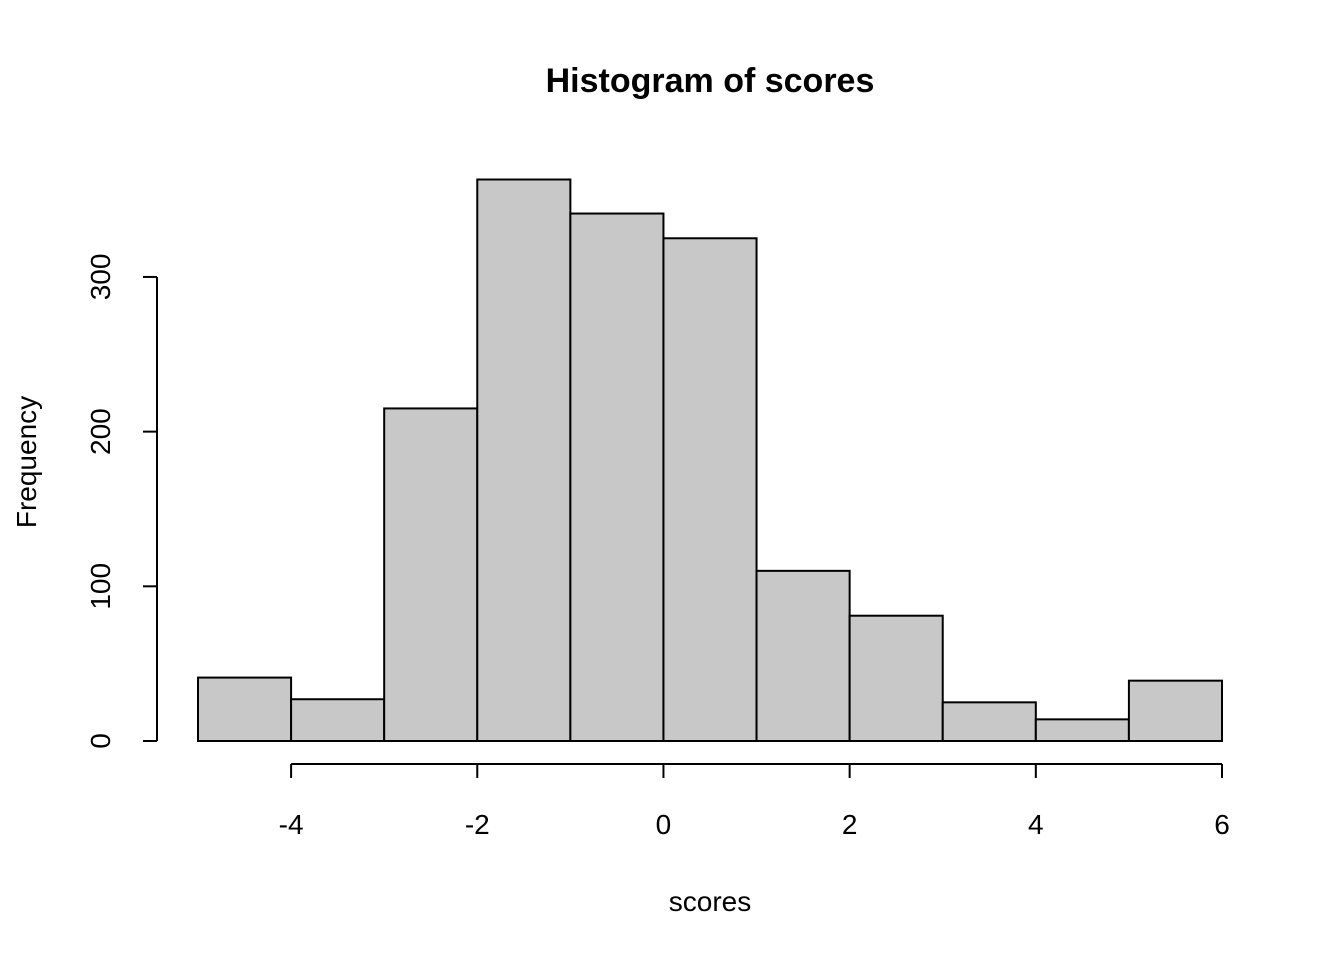  What do you see at coordinates (1222, 824) in the screenshot?
I see `x-tick-label: 6` at bounding box center [1222, 824].